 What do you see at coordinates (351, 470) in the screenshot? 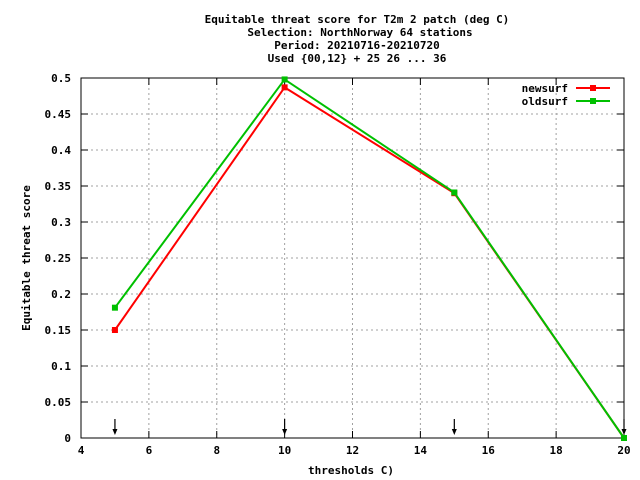
I see `x-axis-label: thresholds C)` at bounding box center [351, 470].